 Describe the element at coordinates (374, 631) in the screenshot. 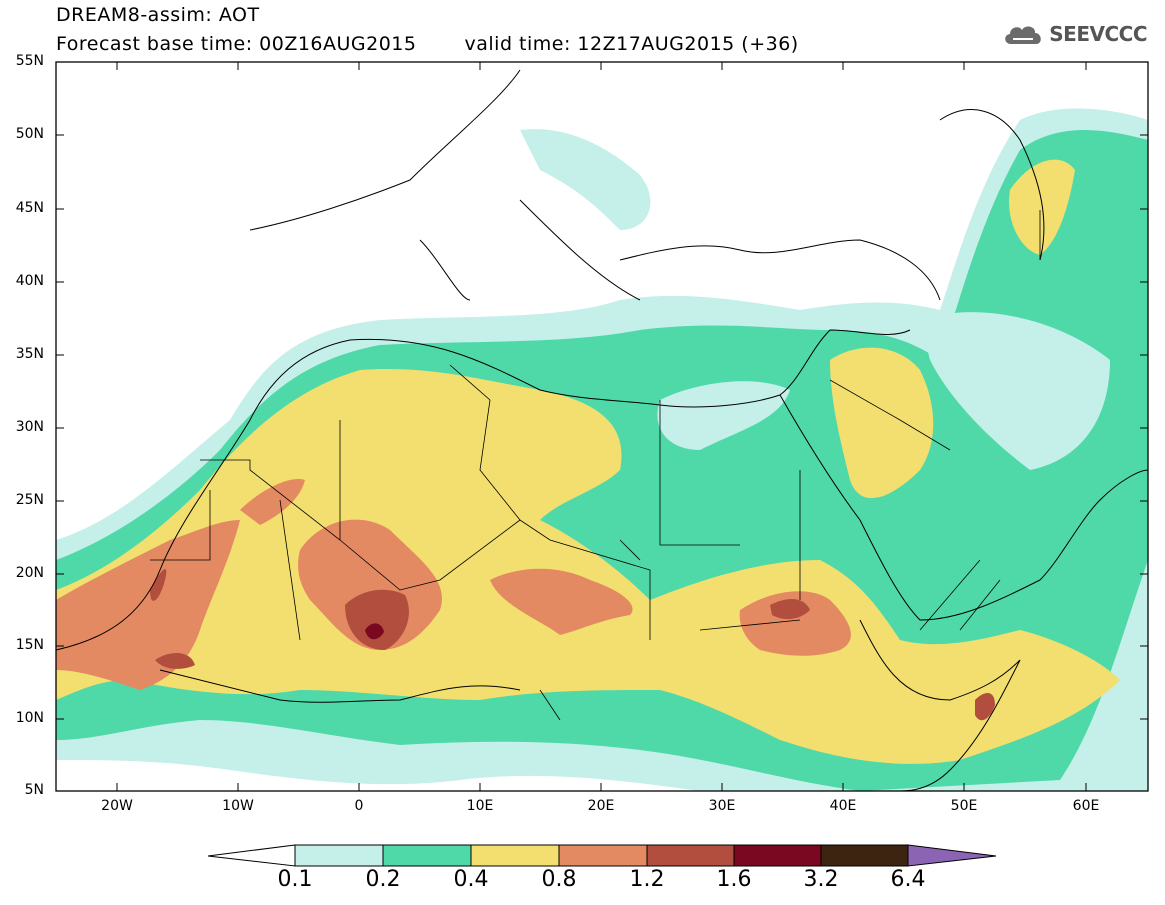

I see `aot-band-1.6` at that location.